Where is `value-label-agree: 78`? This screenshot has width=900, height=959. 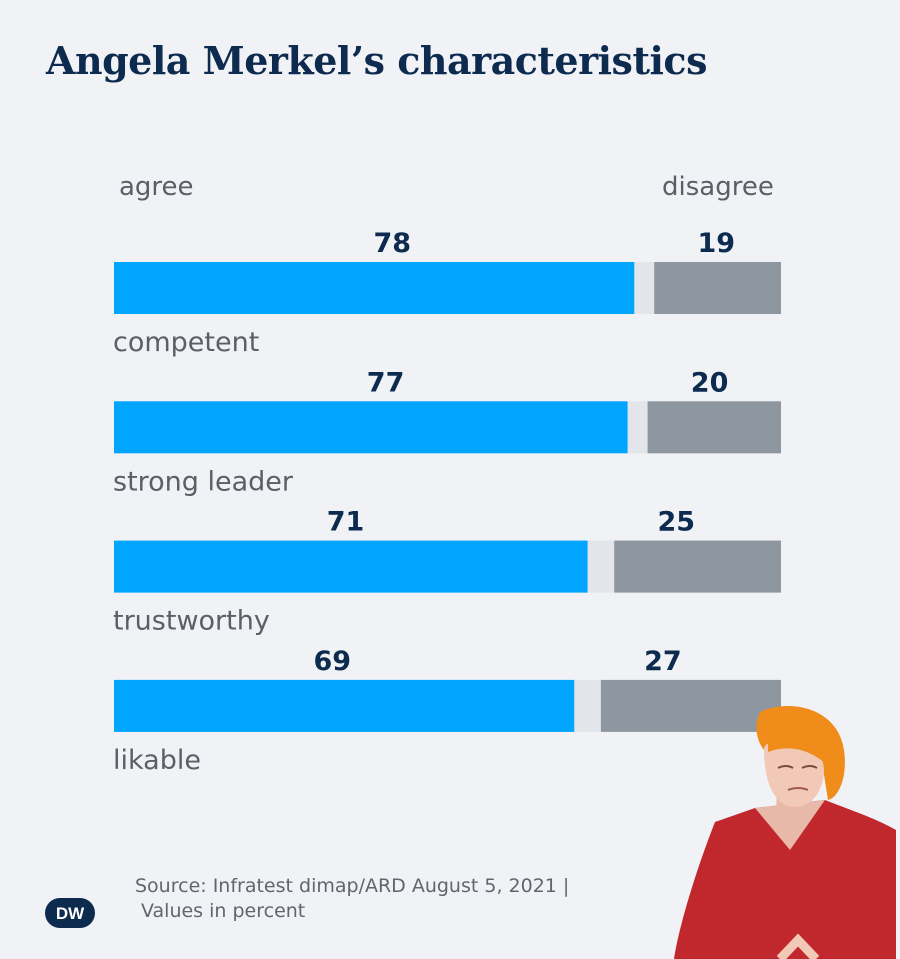
value-label-agree: 78 is located at coordinates (392, 243).